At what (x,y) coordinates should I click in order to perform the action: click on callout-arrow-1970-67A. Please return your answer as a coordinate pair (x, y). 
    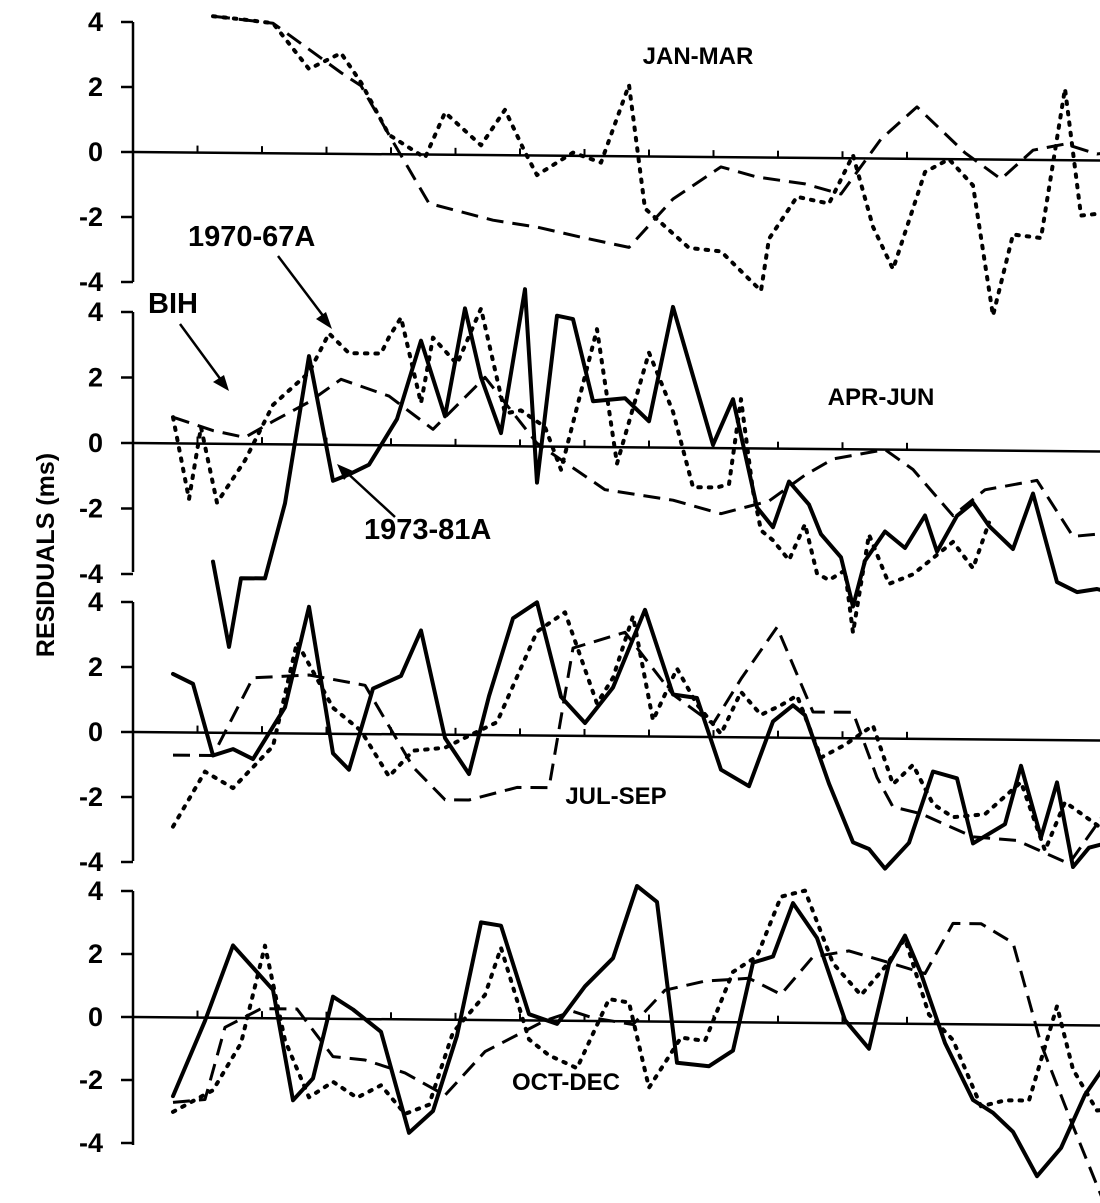
    Looking at the image, I should click on (302, 288).